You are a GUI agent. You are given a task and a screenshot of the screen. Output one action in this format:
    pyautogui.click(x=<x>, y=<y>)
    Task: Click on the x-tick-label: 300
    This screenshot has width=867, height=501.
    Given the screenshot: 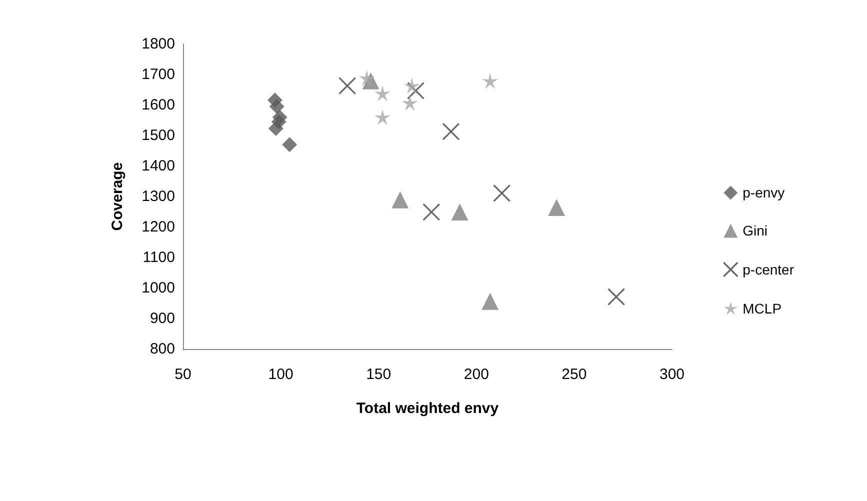 What is the action you would take?
    pyautogui.click(x=672, y=374)
    